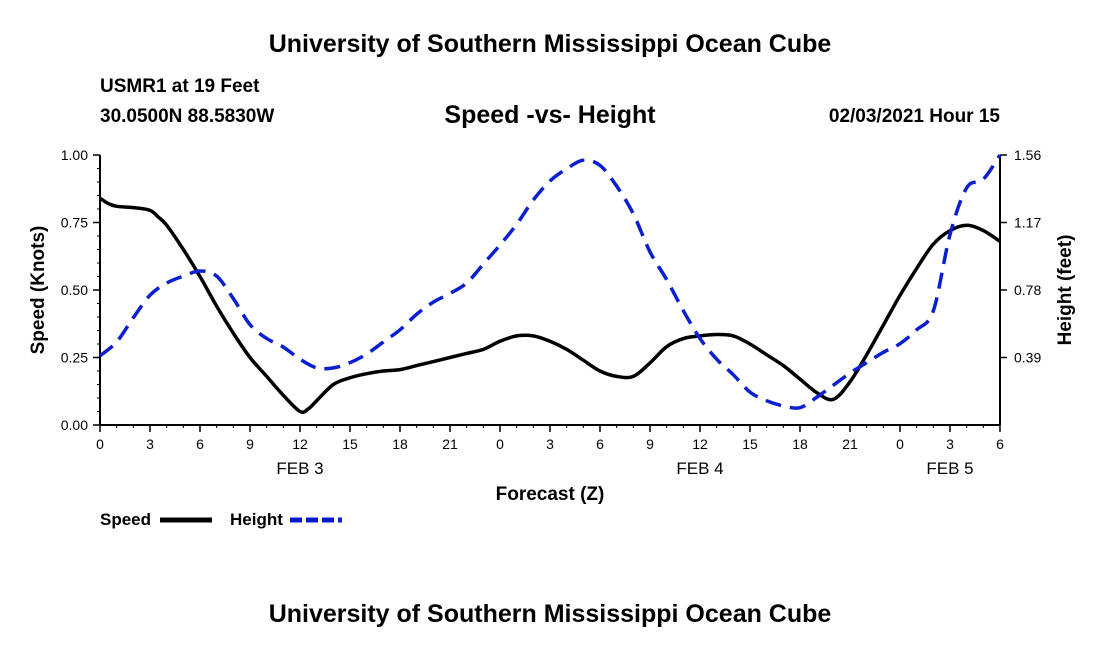 The height and width of the screenshot is (650, 1100). What do you see at coordinates (187, 116) in the screenshot?
I see `coordinates-label: 30.0500N 88.5830W` at bounding box center [187, 116].